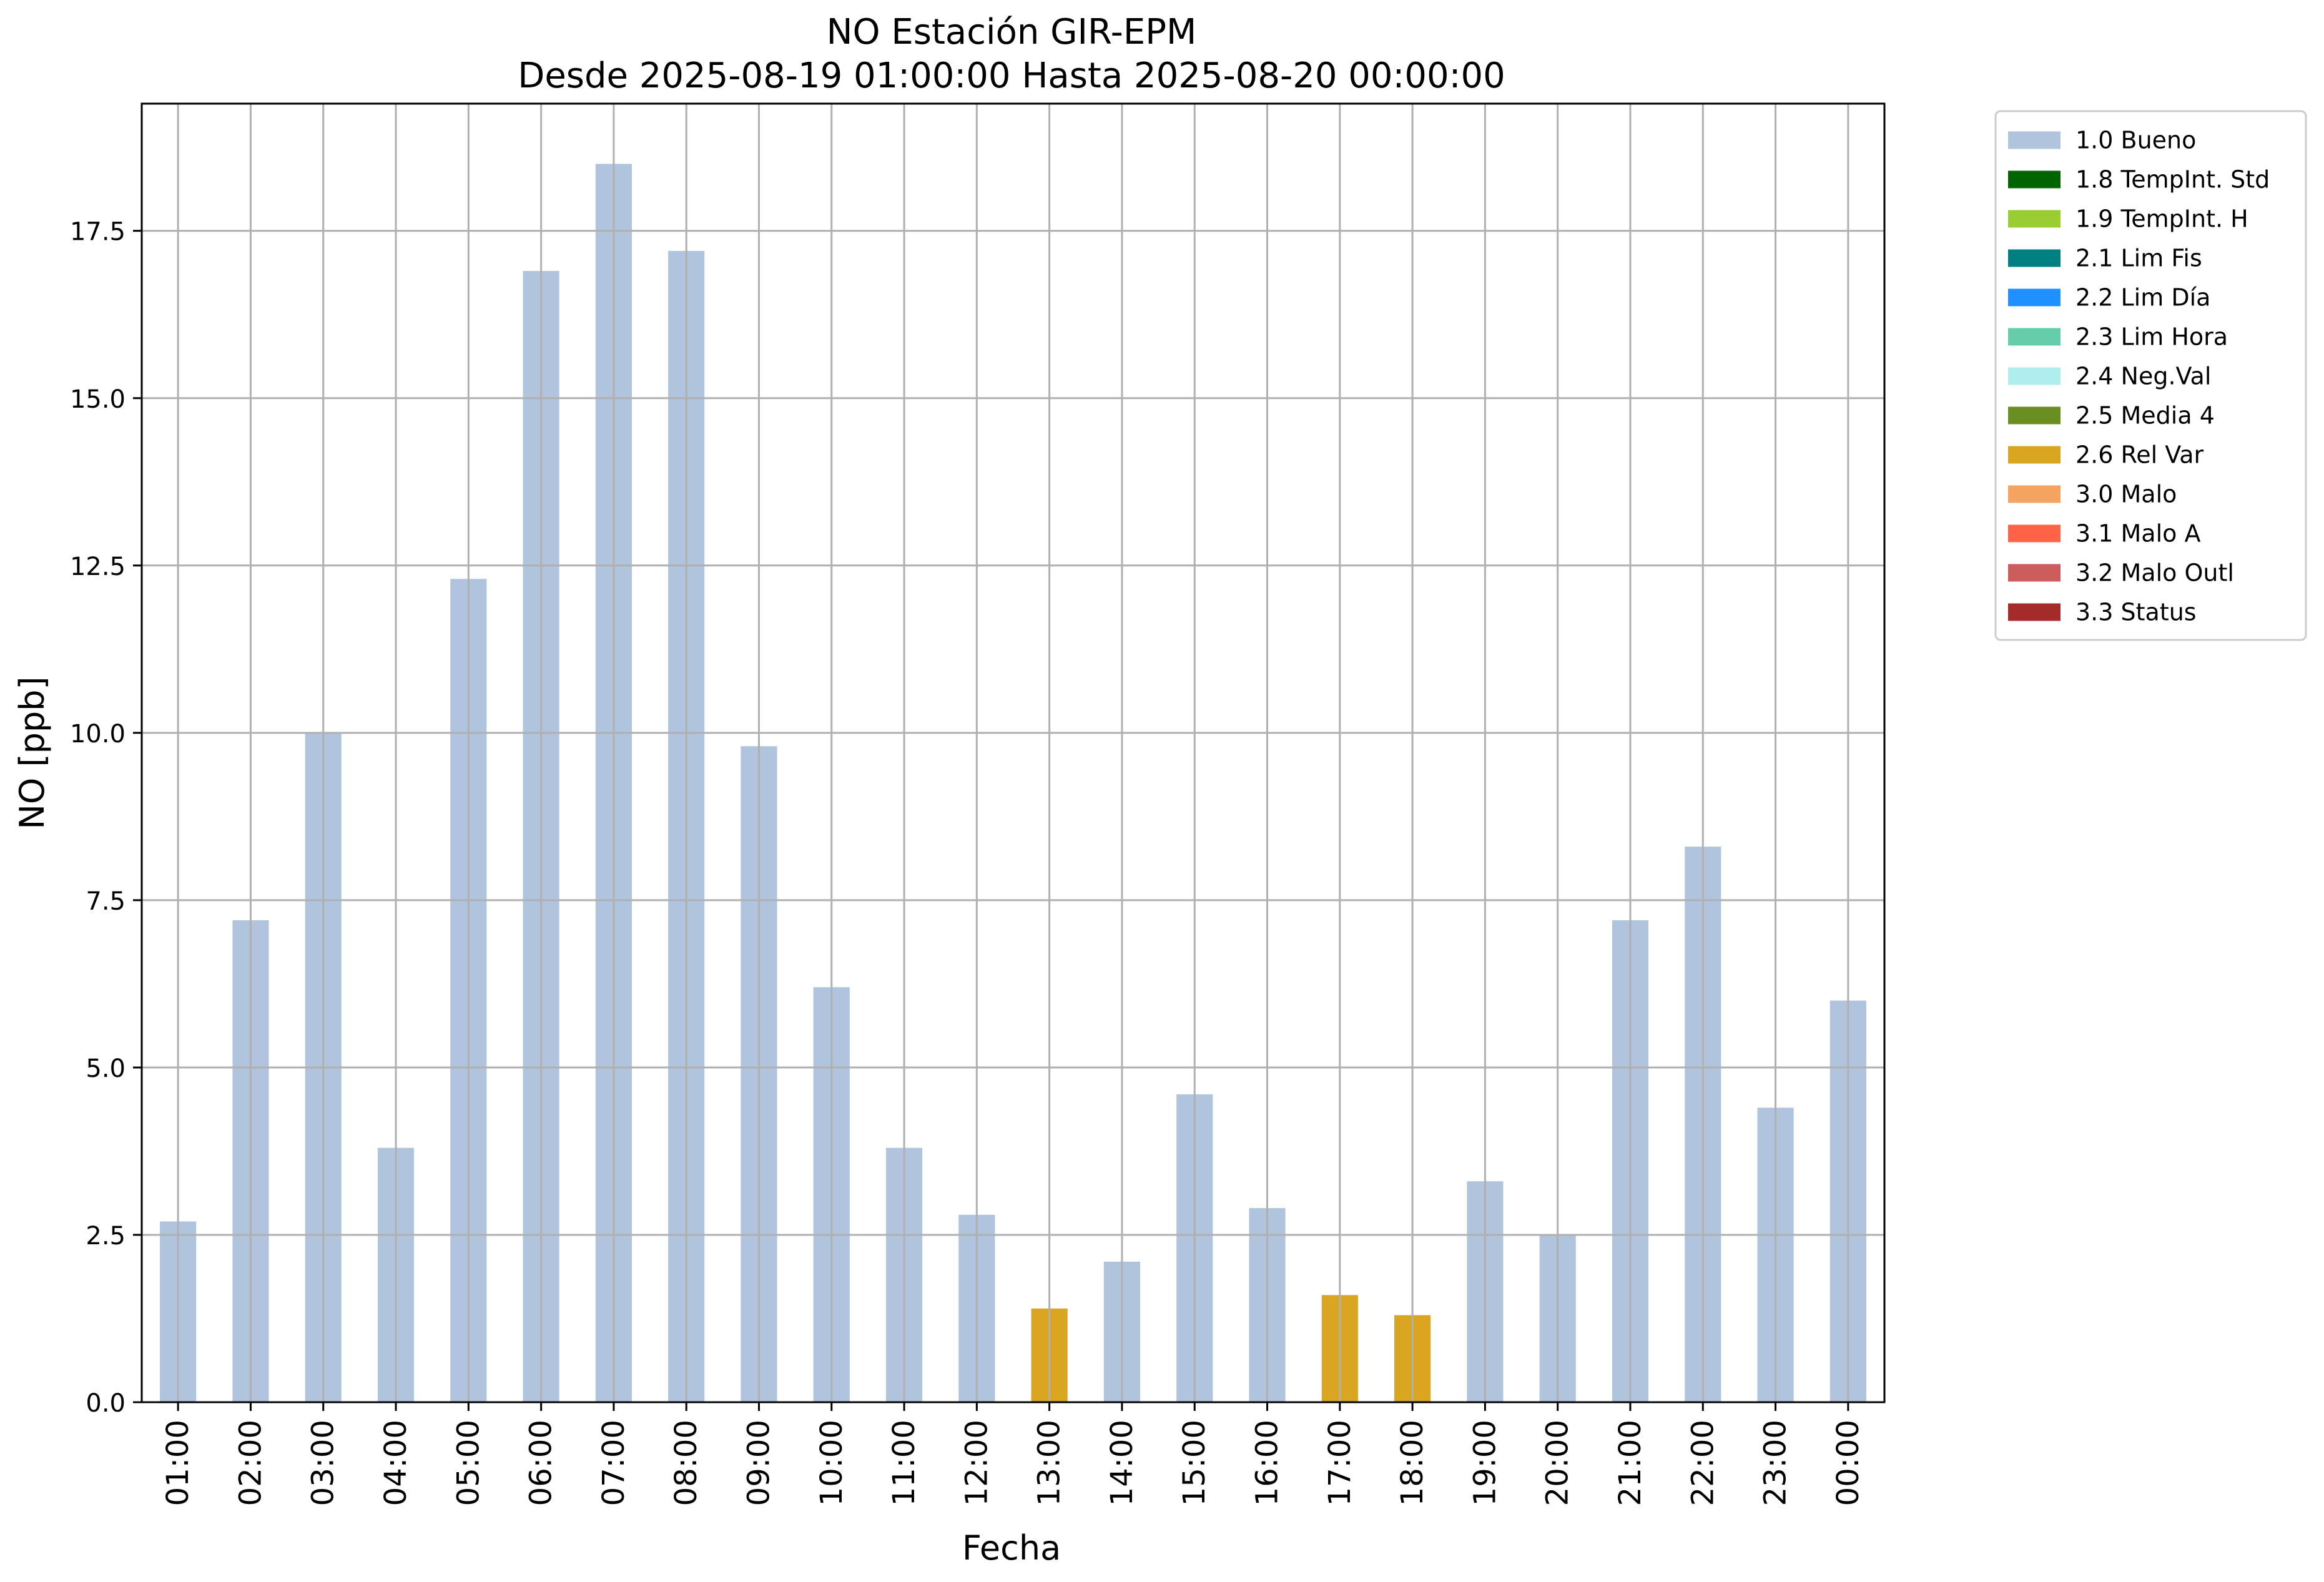  Describe the element at coordinates (758, 1463) in the screenshot. I see `x-tick-label: 09:00` at that location.